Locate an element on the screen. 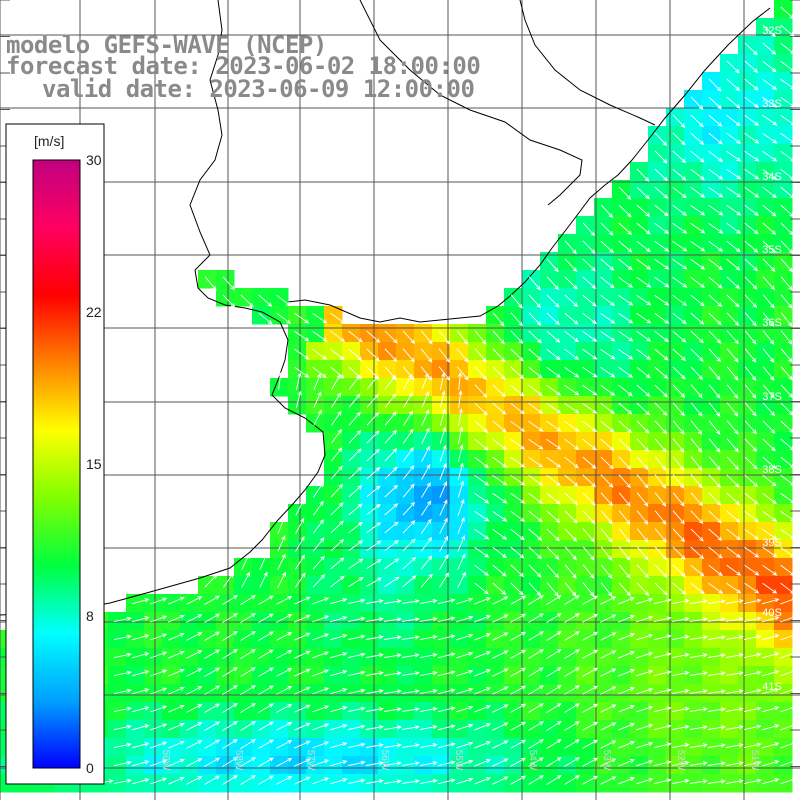  latitude-label: 39S is located at coordinates (772, 543).